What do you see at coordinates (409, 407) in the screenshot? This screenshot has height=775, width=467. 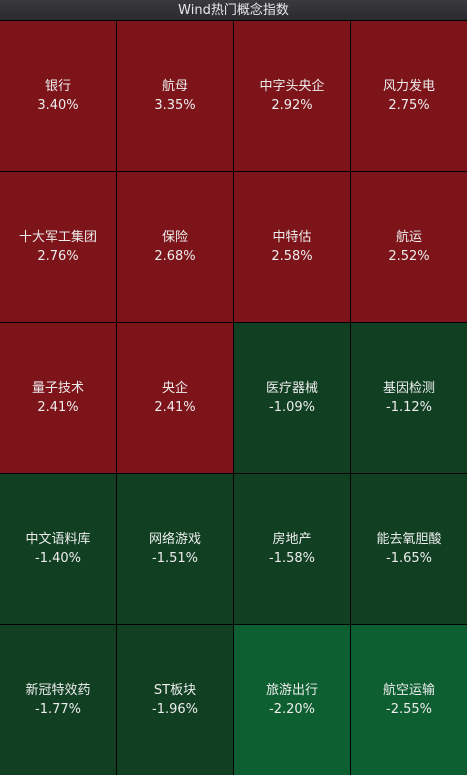 I see `concept-change: -1.12%` at bounding box center [409, 407].